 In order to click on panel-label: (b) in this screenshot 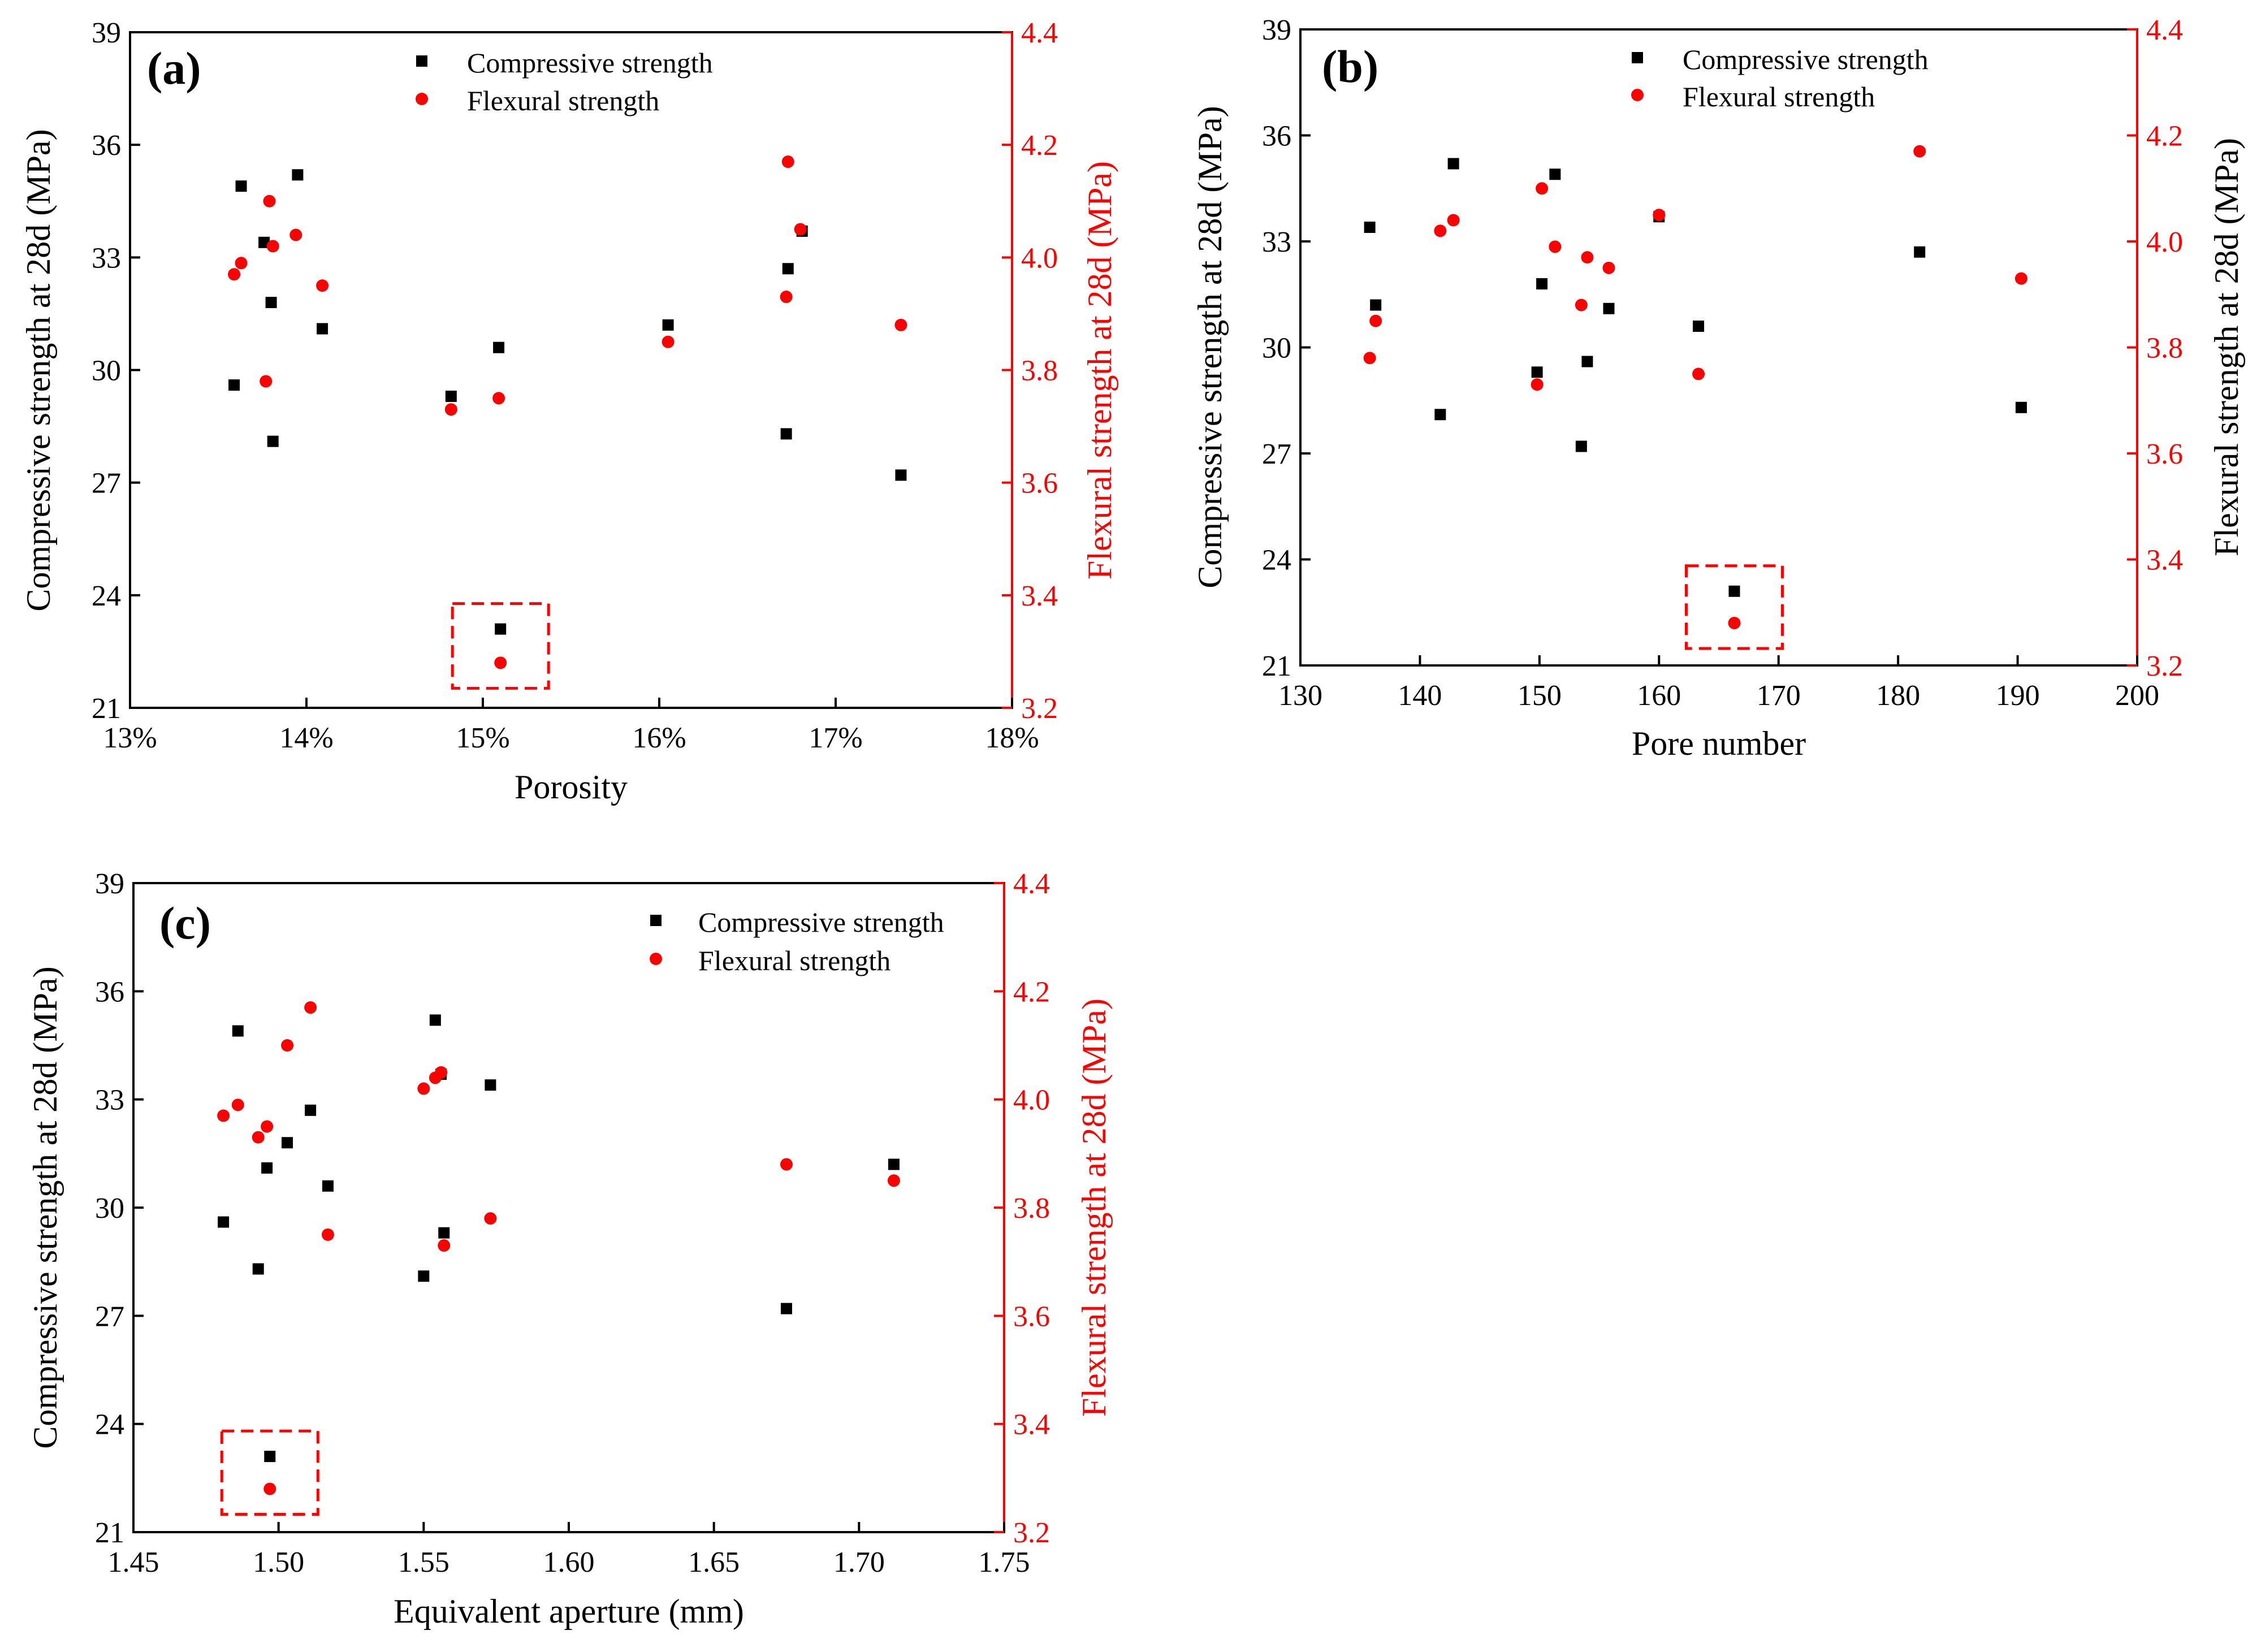, I will do `click(1350, 66)`.